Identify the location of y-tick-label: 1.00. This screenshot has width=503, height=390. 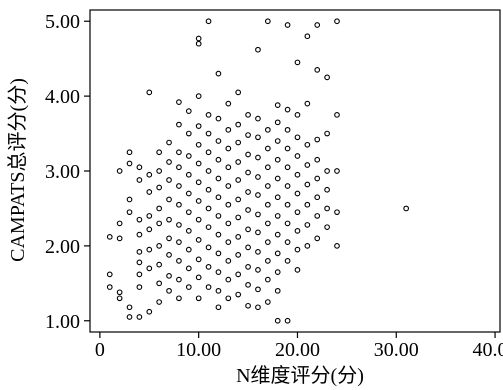
(62, 322).